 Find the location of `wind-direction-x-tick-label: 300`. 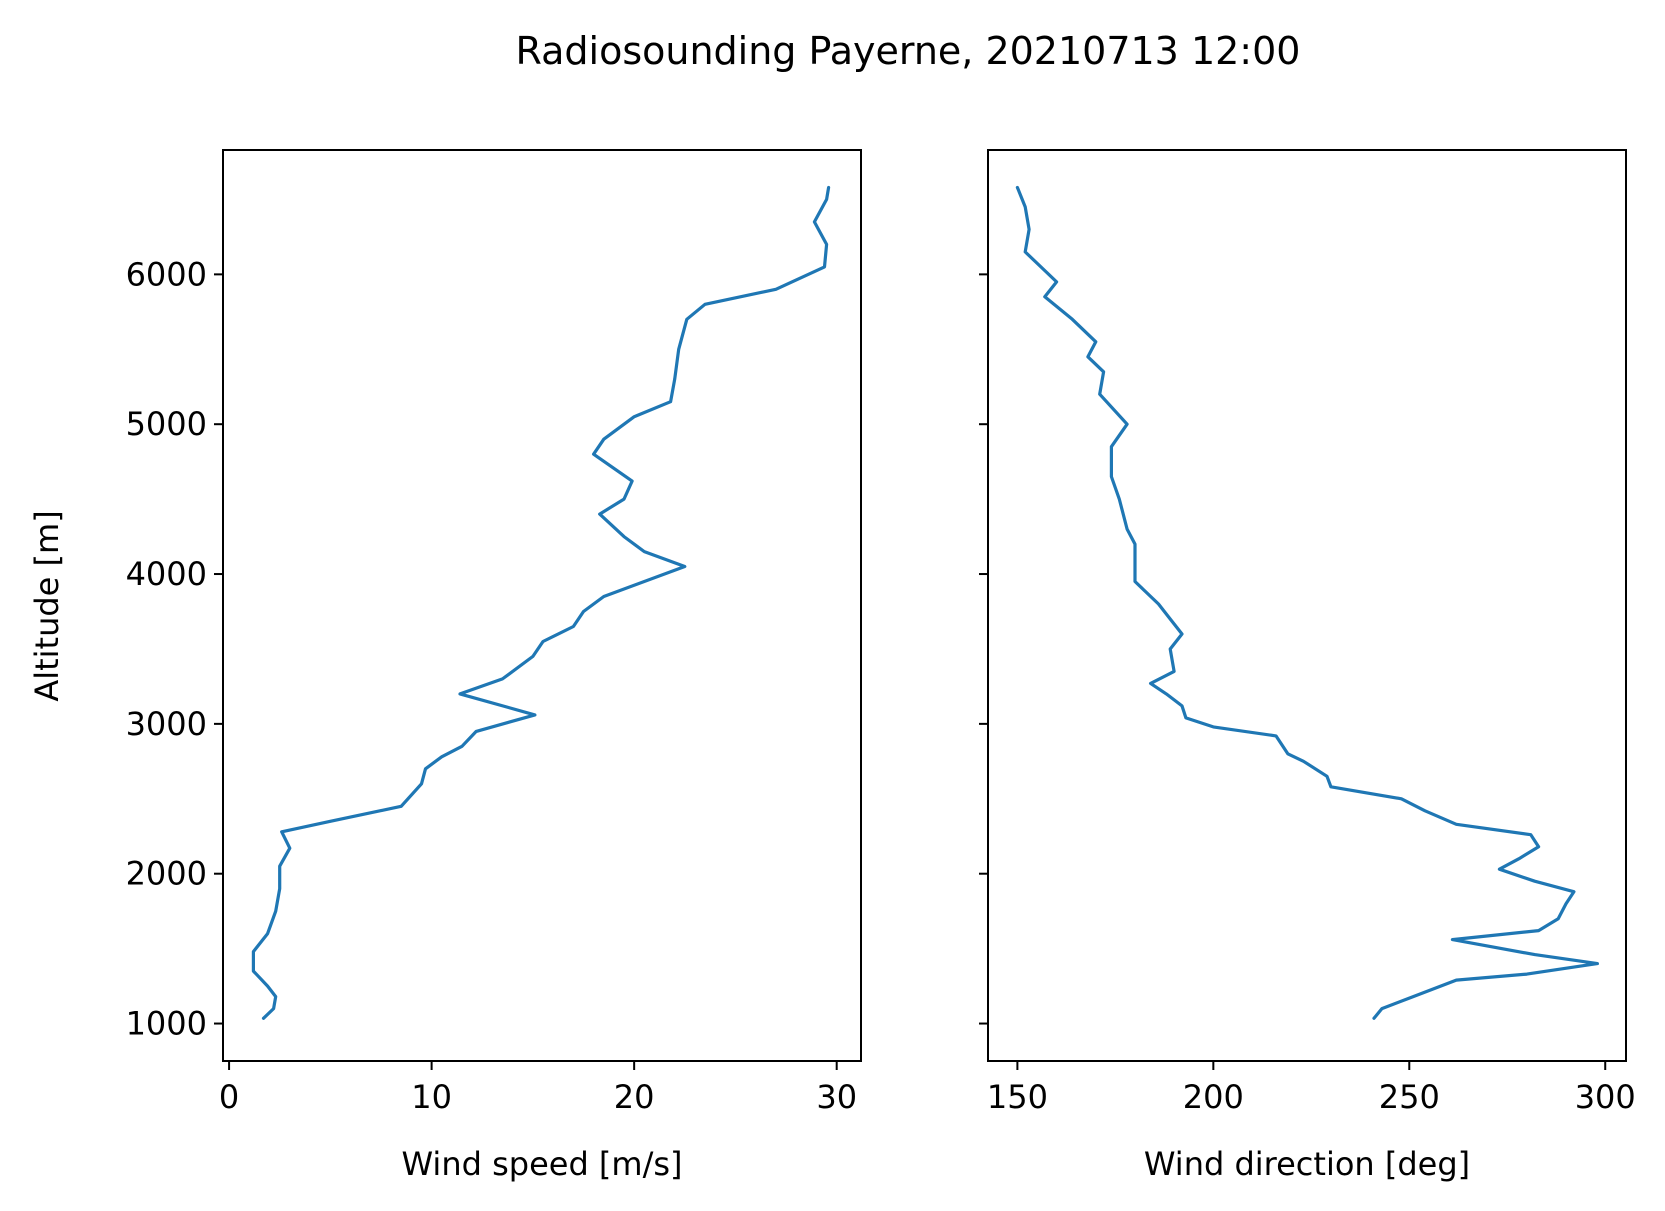

wind-direction-x-tick-label: 300 is located at coordinates (1605, 1097).